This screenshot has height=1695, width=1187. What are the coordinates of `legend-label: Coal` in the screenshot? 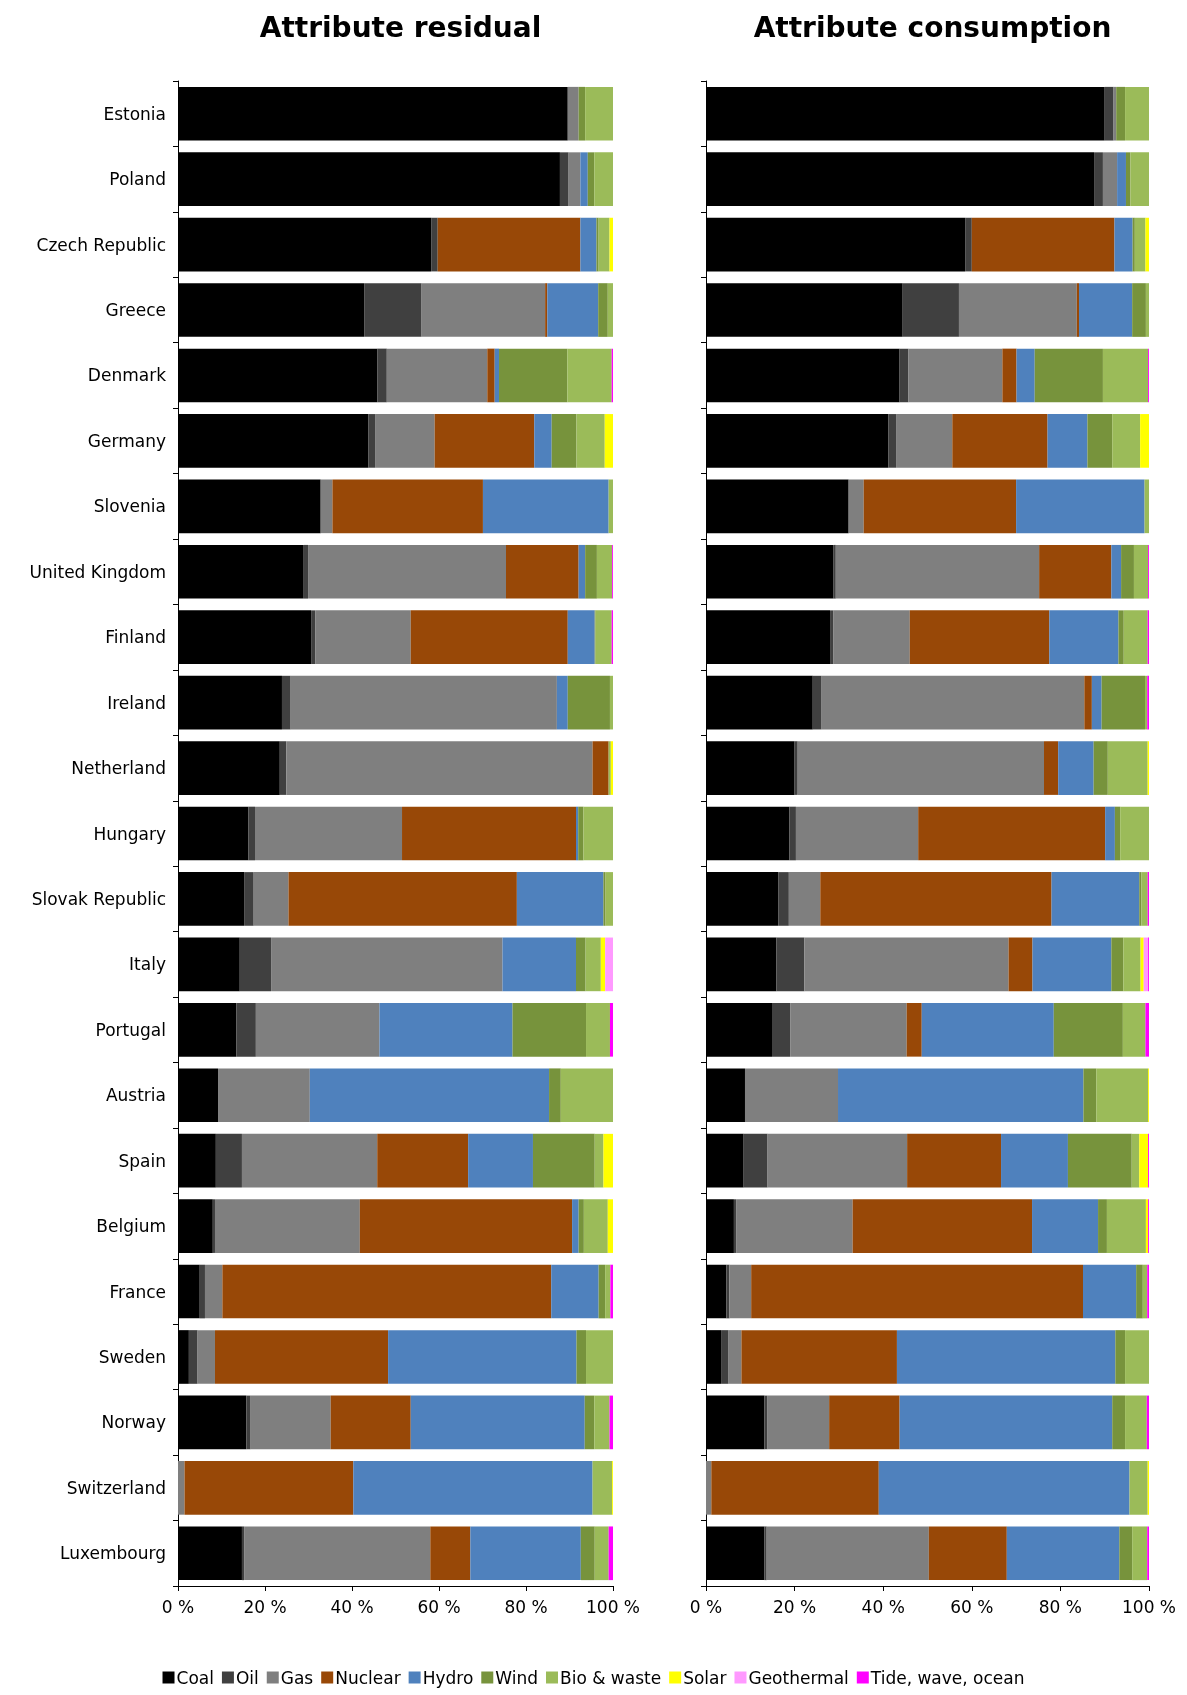 It's located at (195, 1677).